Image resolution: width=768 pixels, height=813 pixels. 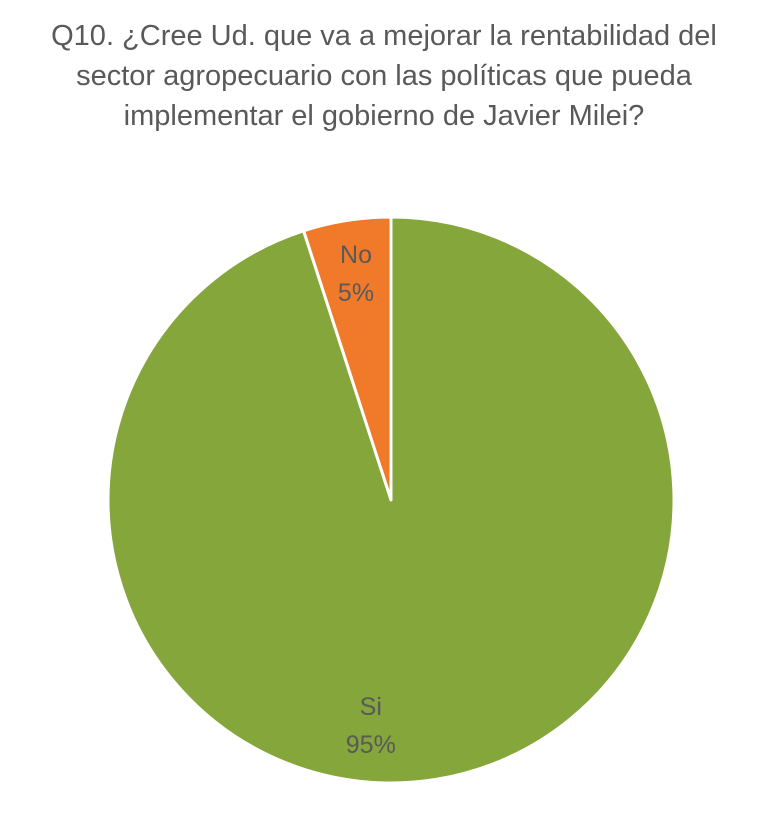 What do you see at coordinates (356, 293) in the screenshot?
I see `data-label-value-no: 5%` at bounding box center [356, 293].